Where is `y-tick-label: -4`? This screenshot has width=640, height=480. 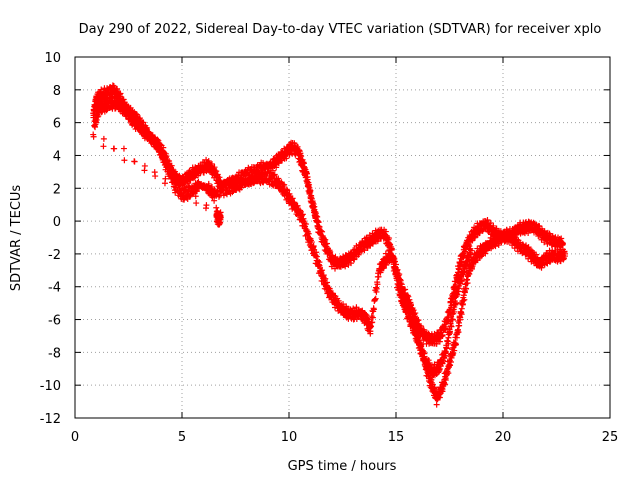
y-tick-label: -4 is located at coordinates (54, 288).